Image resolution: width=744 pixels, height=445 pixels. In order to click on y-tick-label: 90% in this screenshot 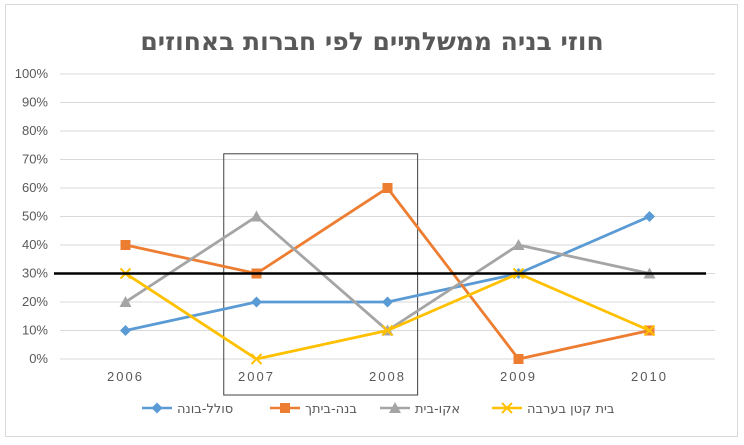, I will do `click(35, 102)`.